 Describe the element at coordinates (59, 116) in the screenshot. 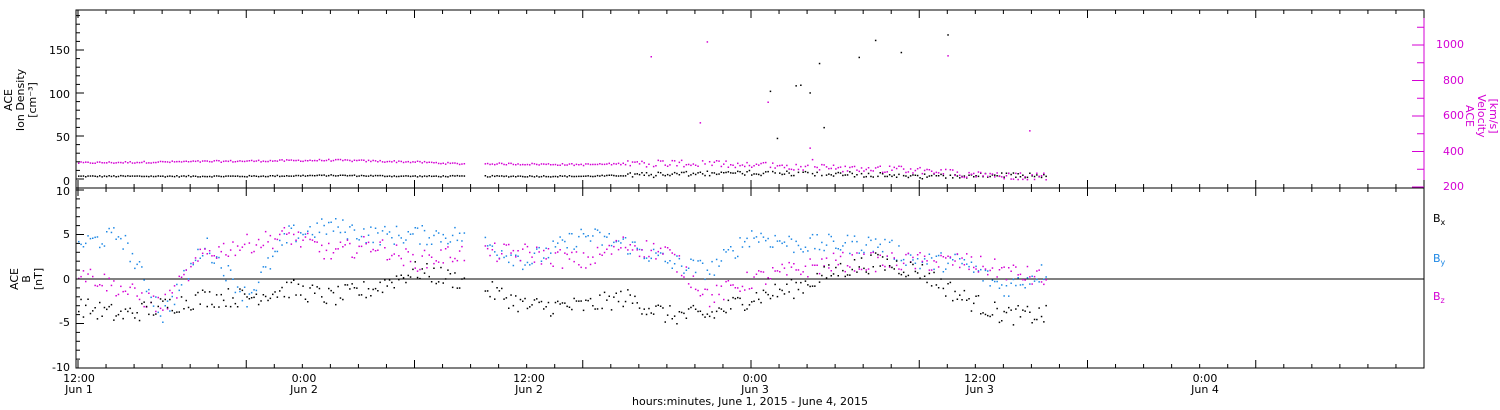

I see `density-tick-labels: 0 50 100 150` at that location.